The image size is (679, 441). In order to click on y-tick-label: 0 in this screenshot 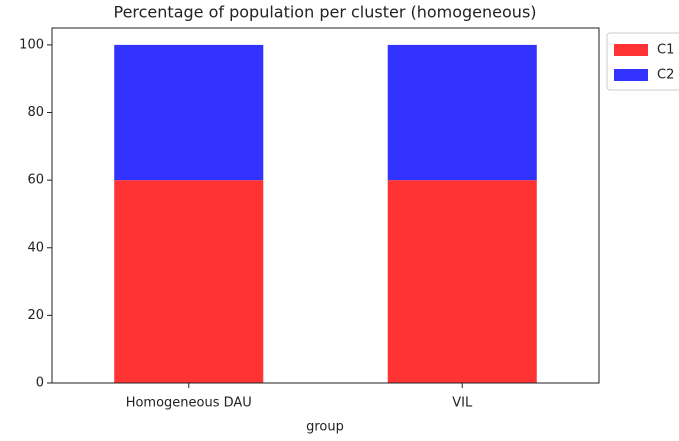, I will do `click(40, 383)`.